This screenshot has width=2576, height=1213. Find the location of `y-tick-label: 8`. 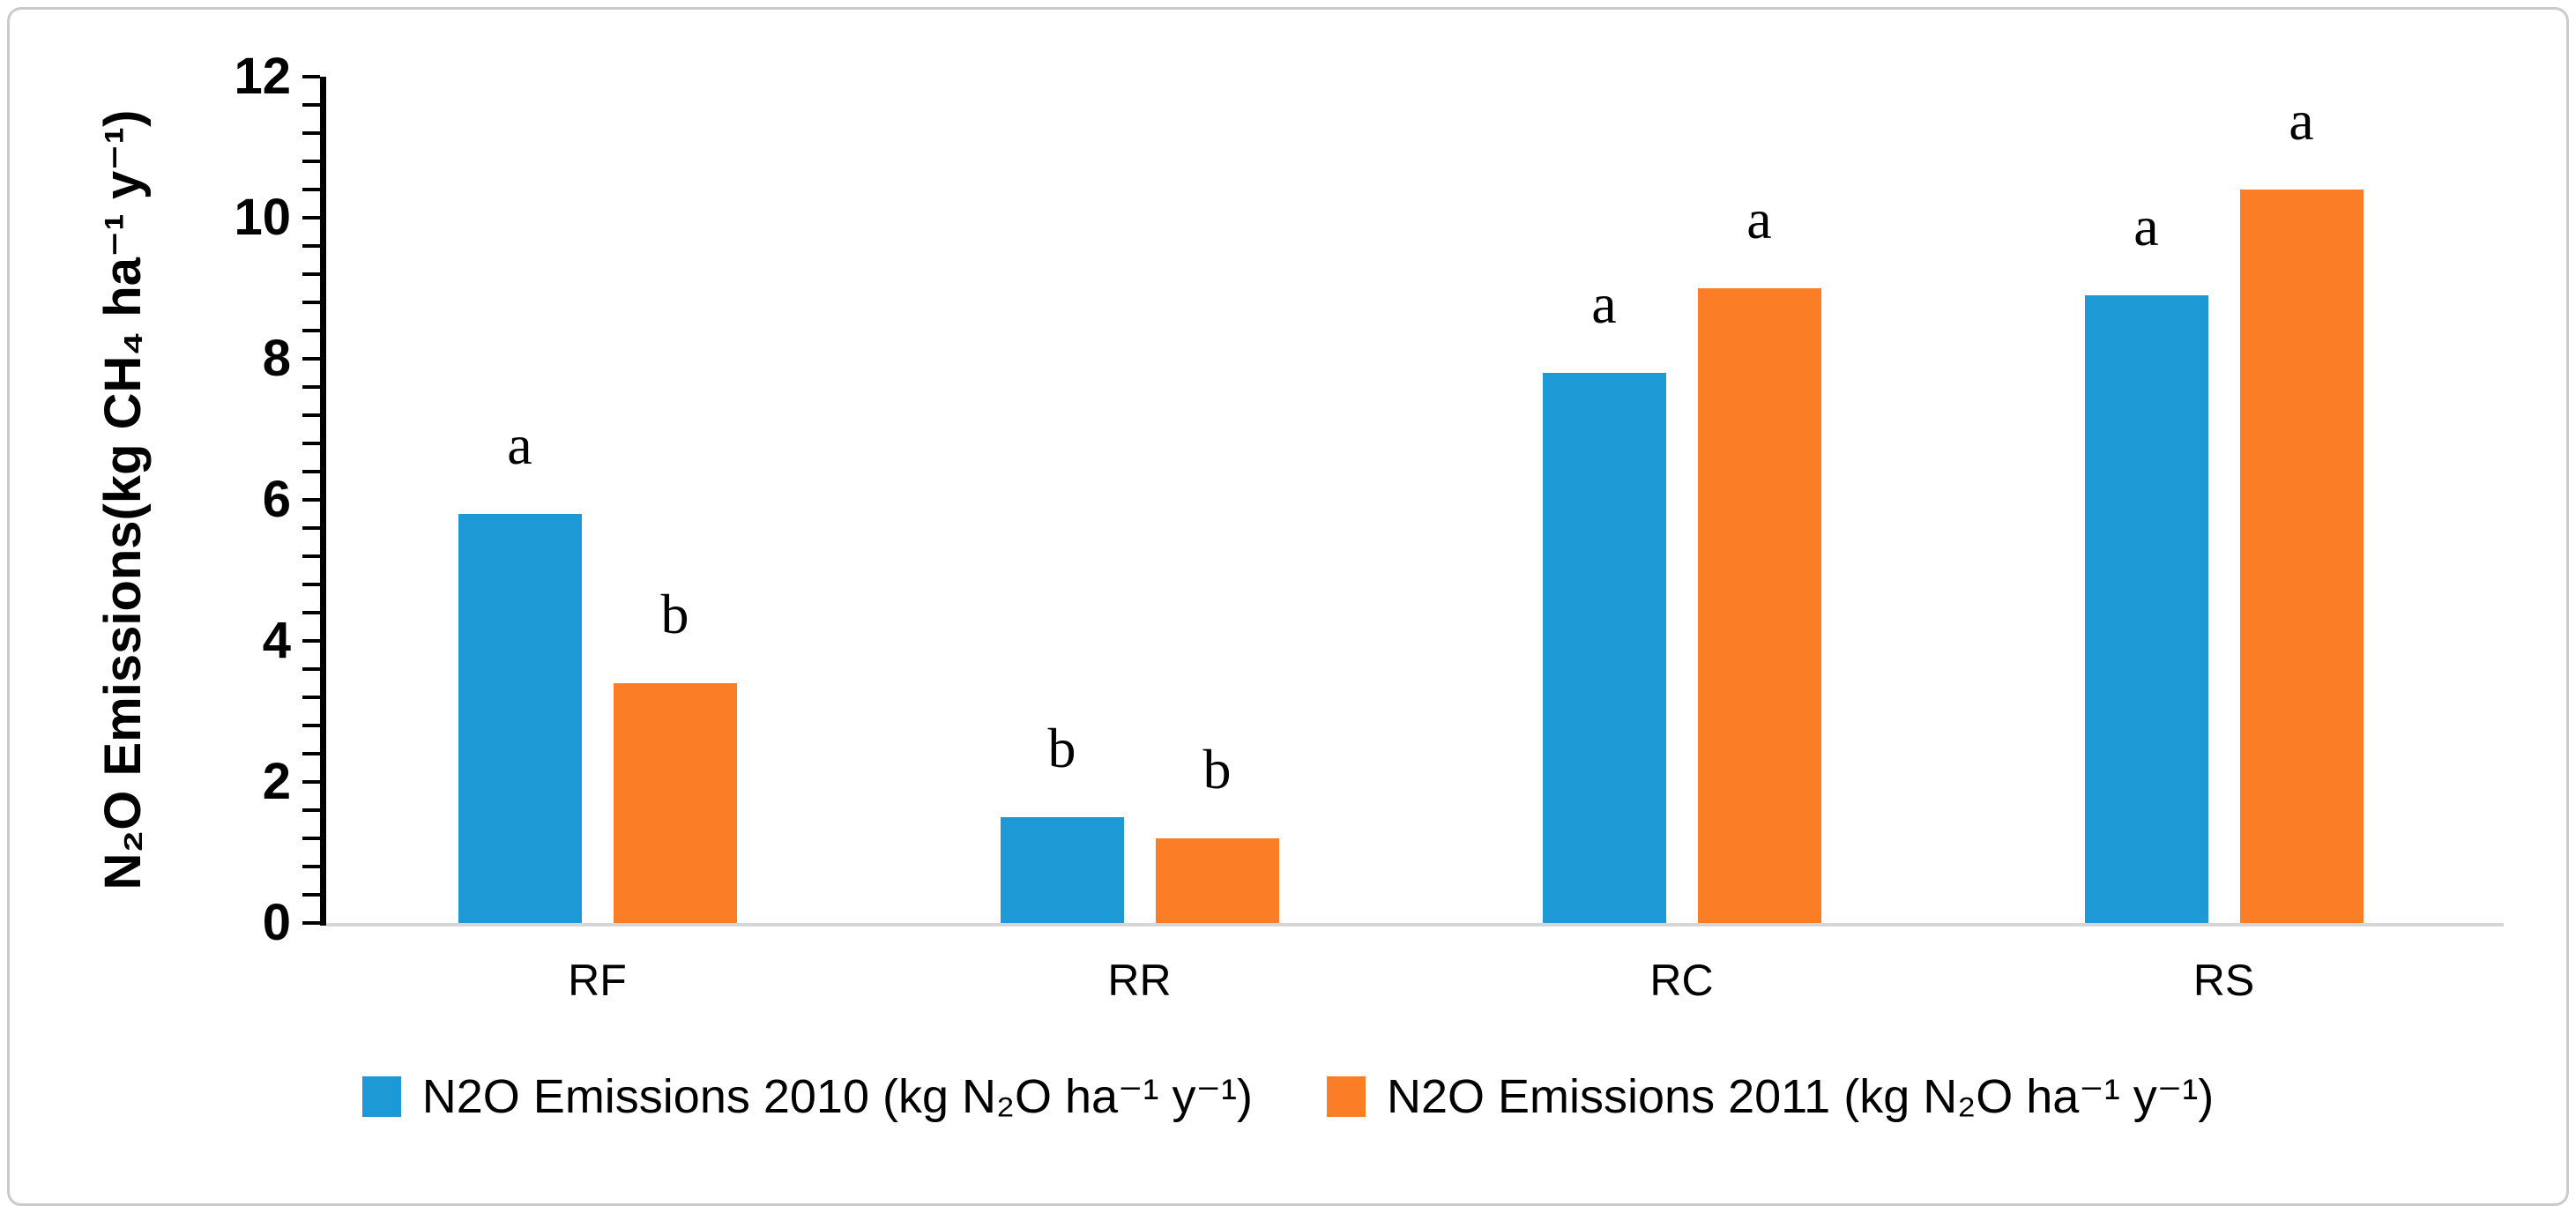

y-tick-label: 8 is located at coordinates (276, 358).